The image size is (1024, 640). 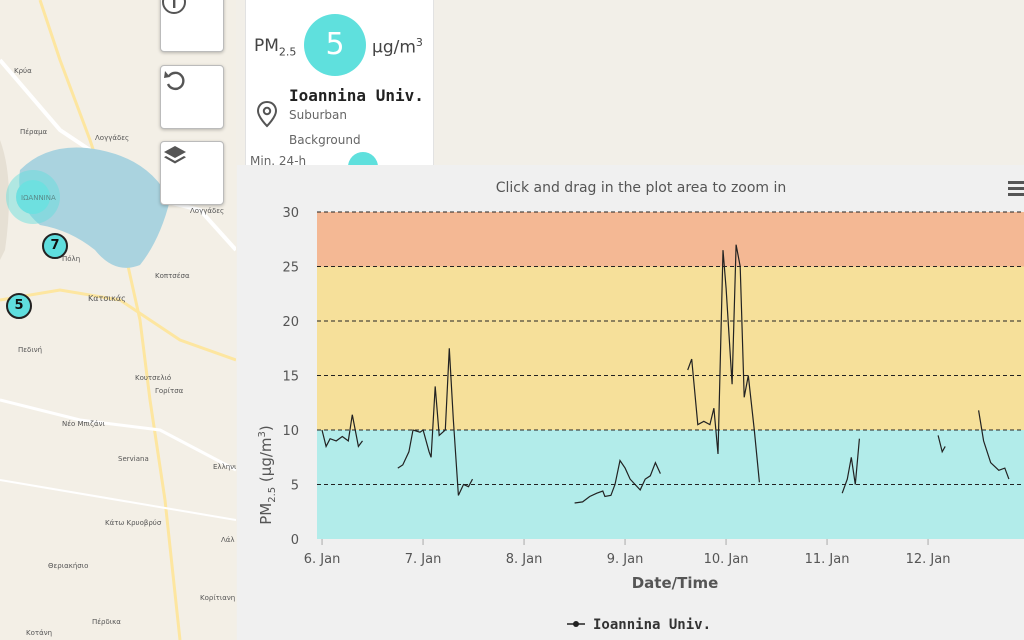 I want to click on map-label: Πεδινή, so click(x=30, y=350).